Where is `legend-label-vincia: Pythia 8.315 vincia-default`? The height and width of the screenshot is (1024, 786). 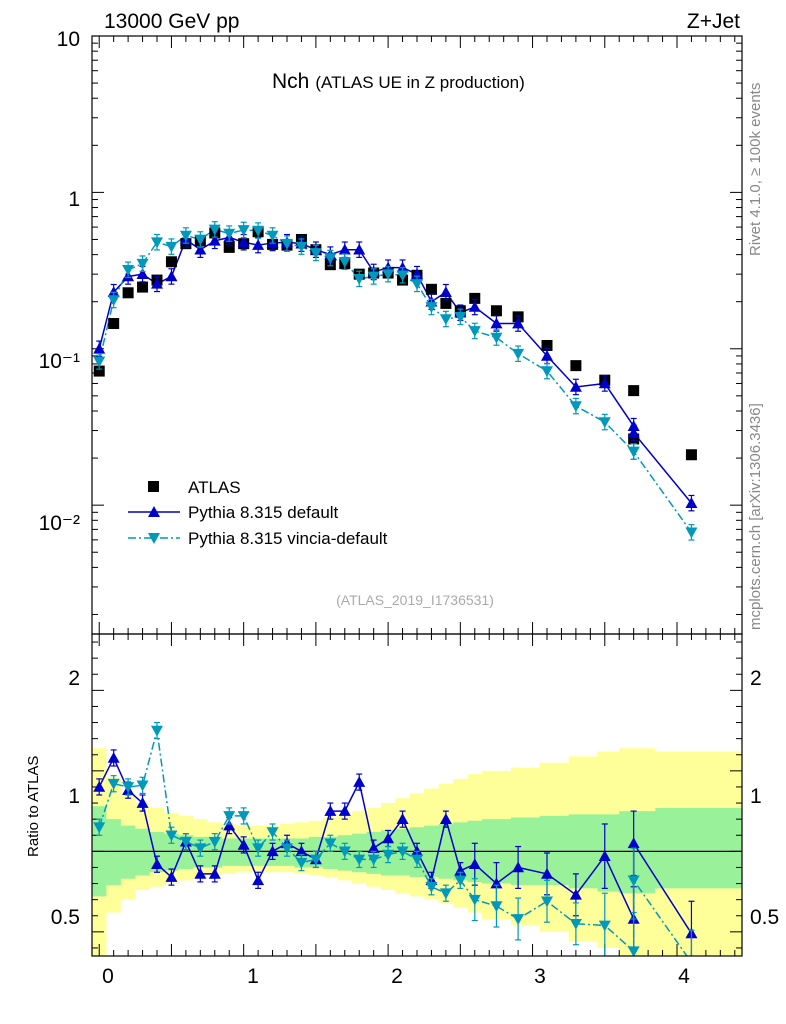
legend-label-vincia: Pythia 8.315 vincia-default is located at coordinates (288, 538).